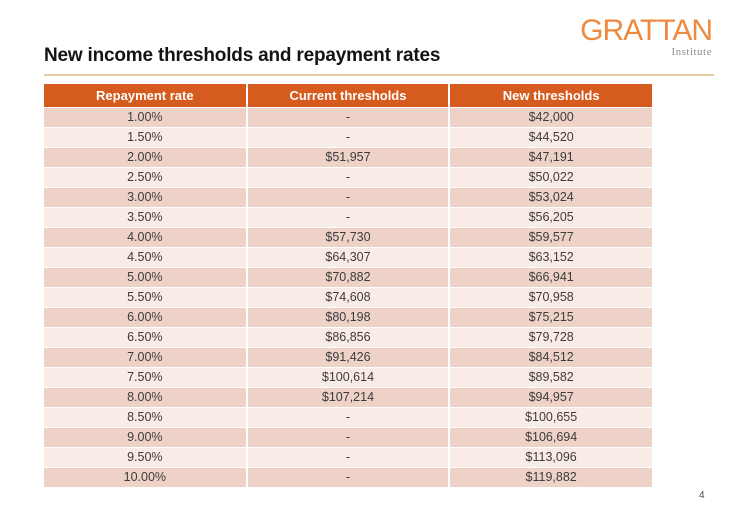  What do you see at coordinates (145, 356) in the screenshot?
I see `table-cell-repayment-rate: 7.00%` at bounding box center [145, 356].